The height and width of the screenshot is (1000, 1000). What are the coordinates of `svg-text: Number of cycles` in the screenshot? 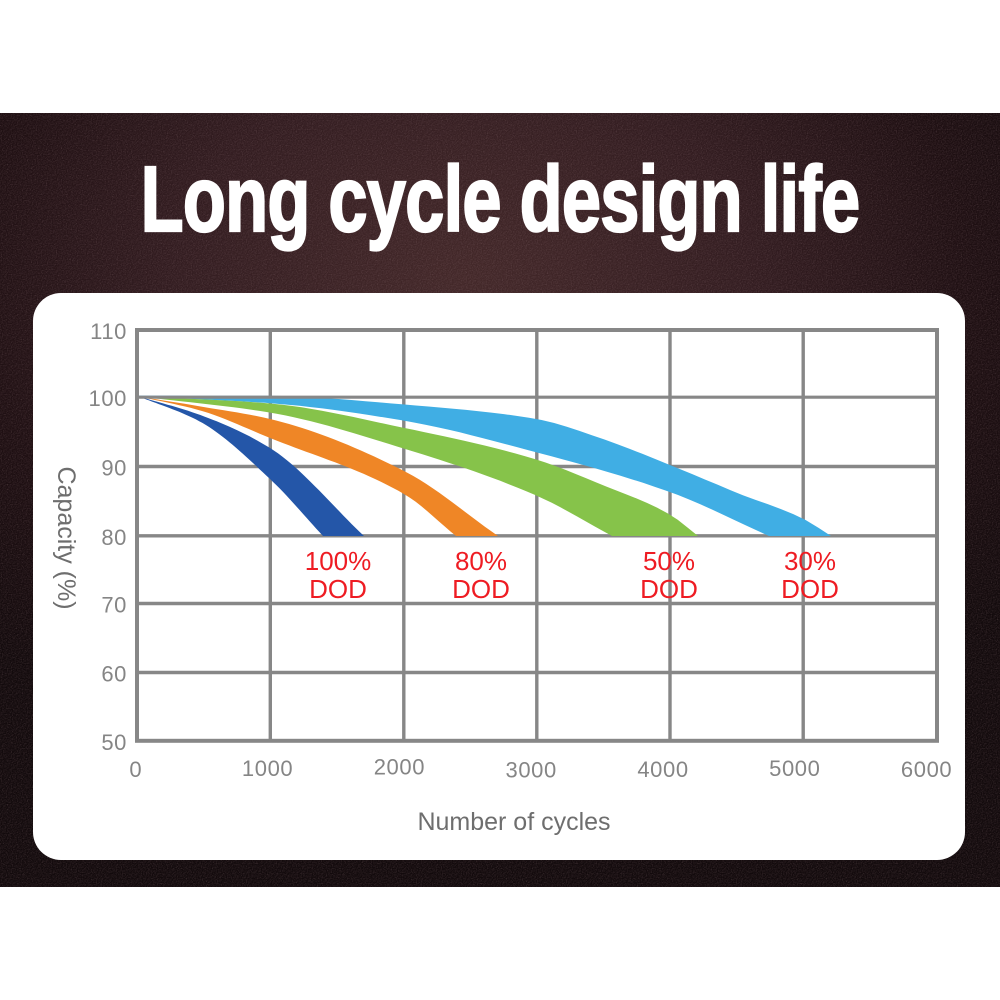 It's located at (513, 822).